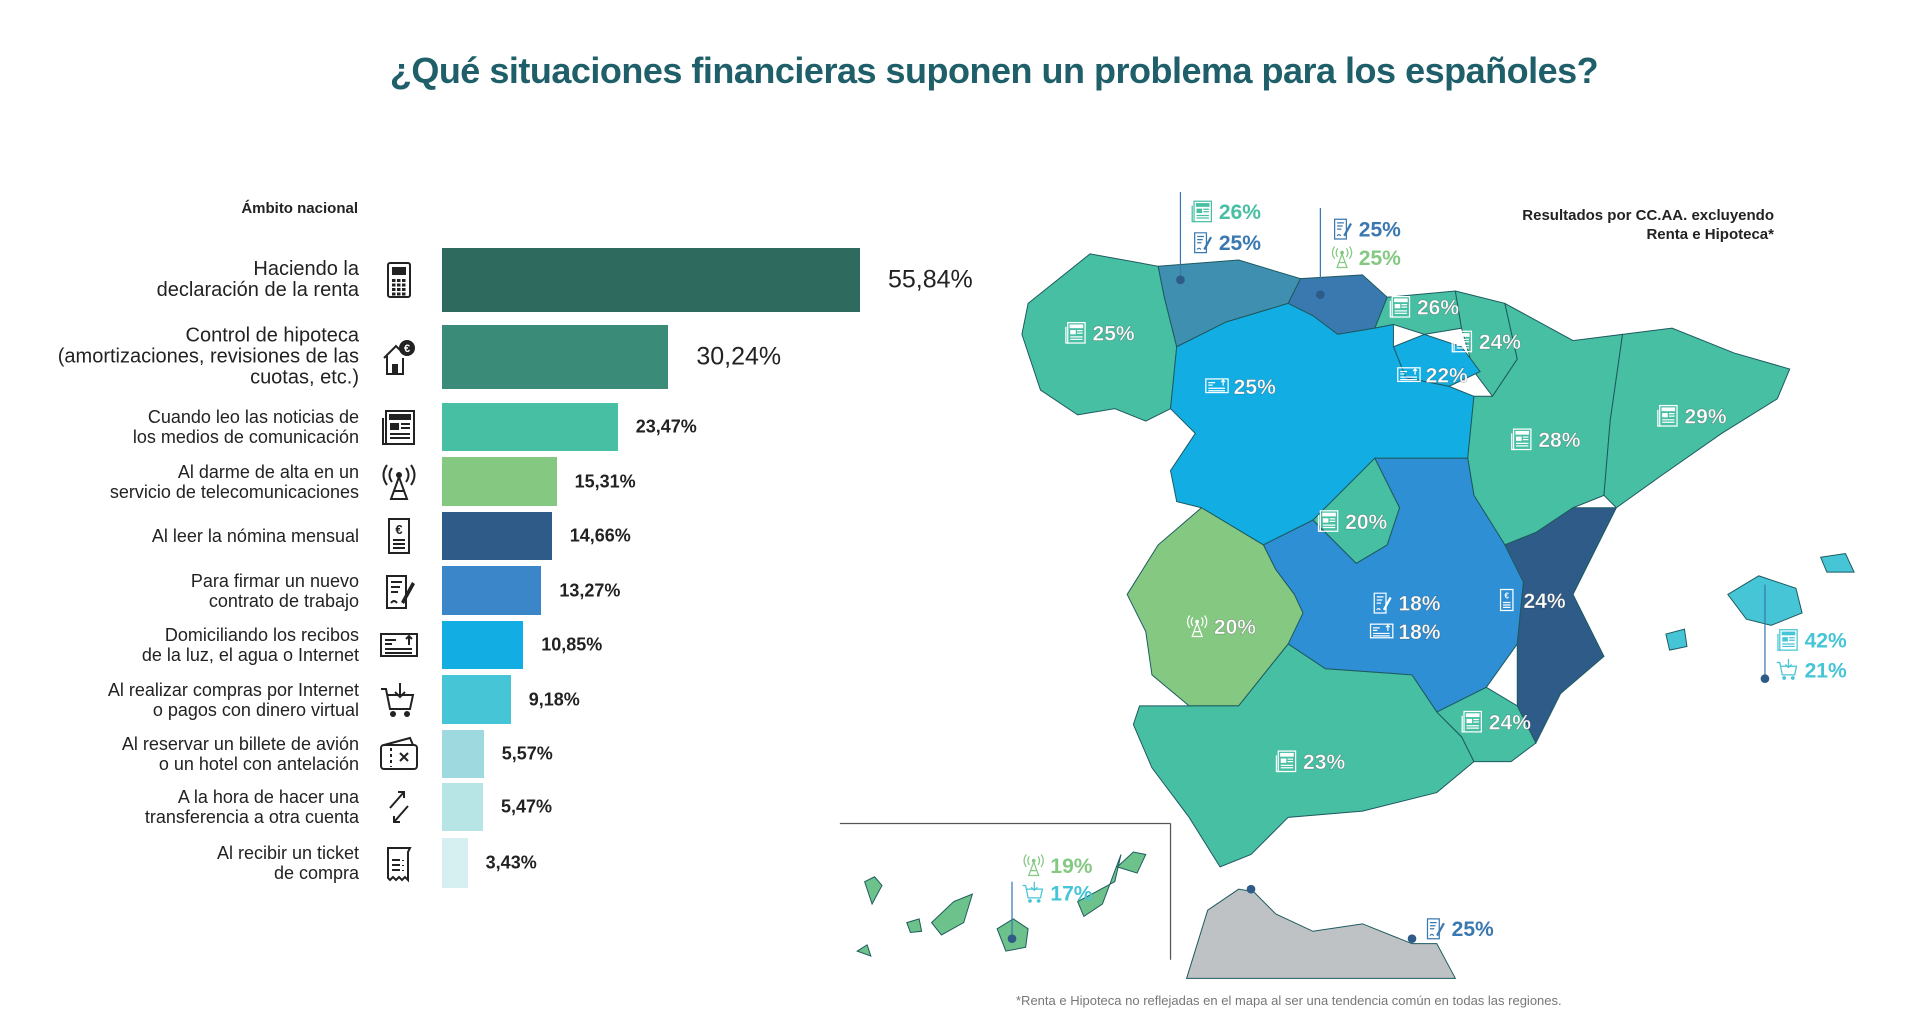  What do you see at coordinates (739, 356) in the screenshot?
I see `bar-value-label: 30,24%` at bounding box center [739, 356].